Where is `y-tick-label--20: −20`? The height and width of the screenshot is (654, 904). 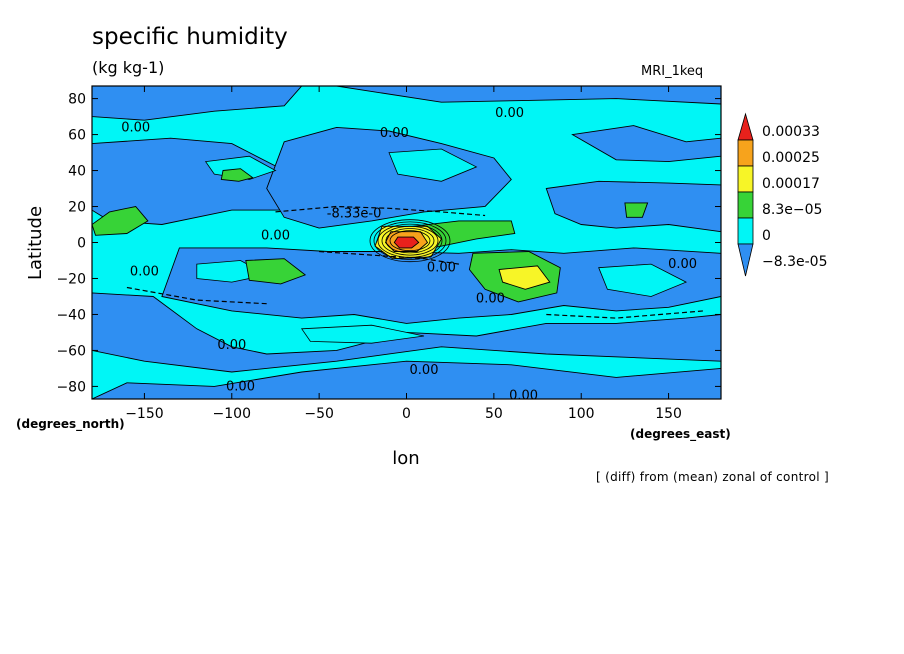
y-tick-label--20: −20 is located at coordinates (71, 279).